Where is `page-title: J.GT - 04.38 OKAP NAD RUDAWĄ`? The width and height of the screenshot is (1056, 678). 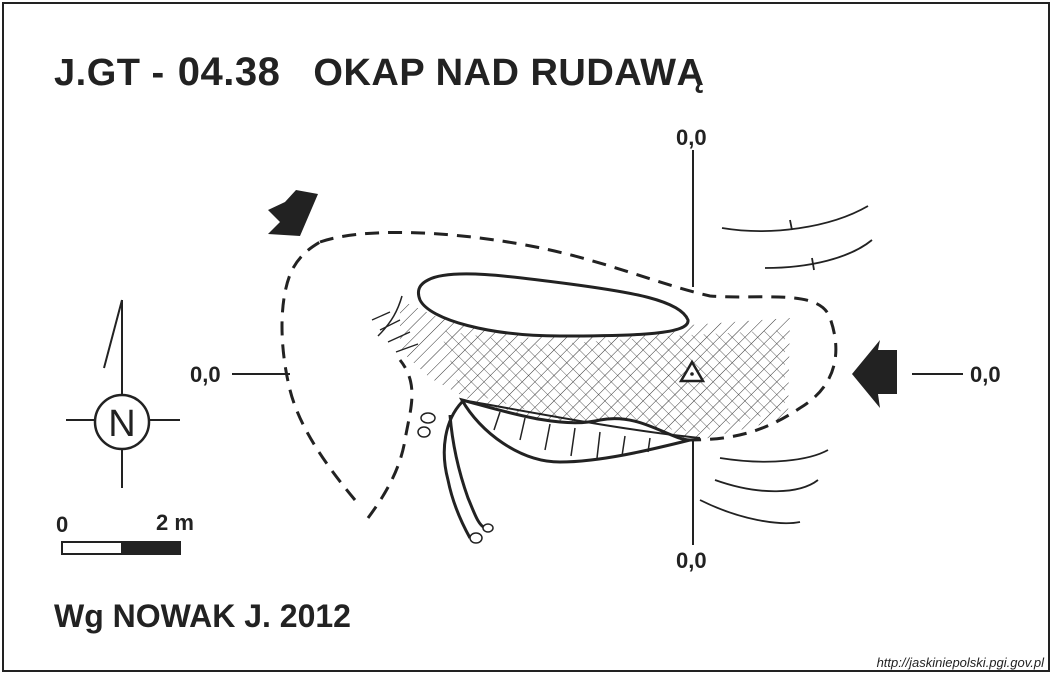 page-title: J.GT - 04.38 OKAP NAD RUDAWĄ is located at coordinates (379, 72).